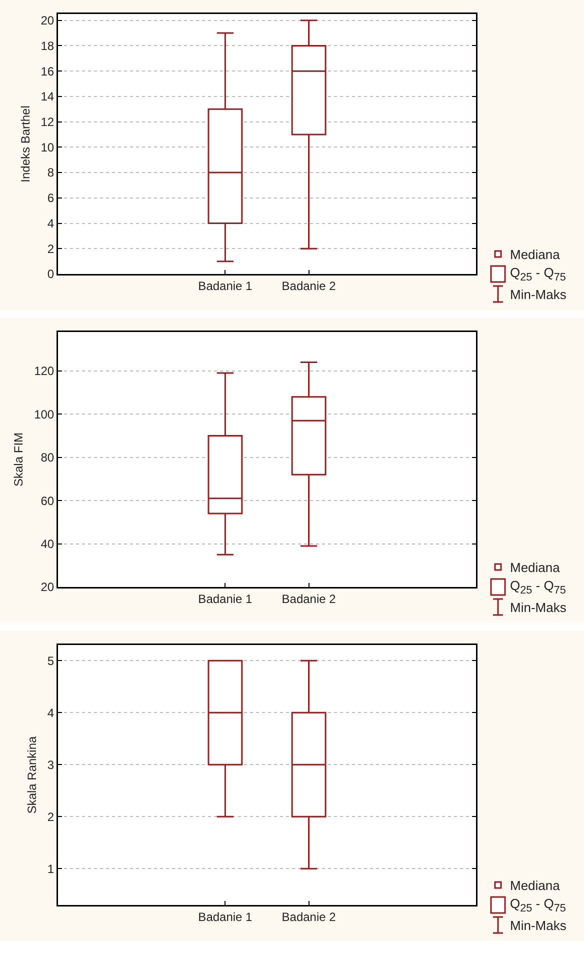 The height and width of the screenshot is (960, 584). Describe the element at coordinates (44, 371) in the screenshot. I see `y-tick-label: 120` at that location.